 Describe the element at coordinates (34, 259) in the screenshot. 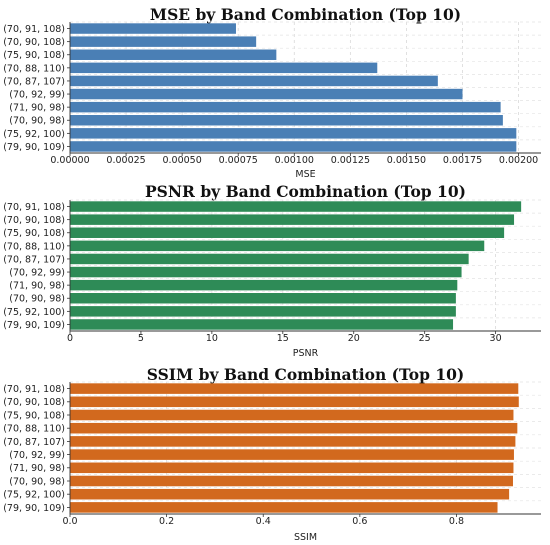

I see `psnr-category-label: (70, 87, 107)` at that location.